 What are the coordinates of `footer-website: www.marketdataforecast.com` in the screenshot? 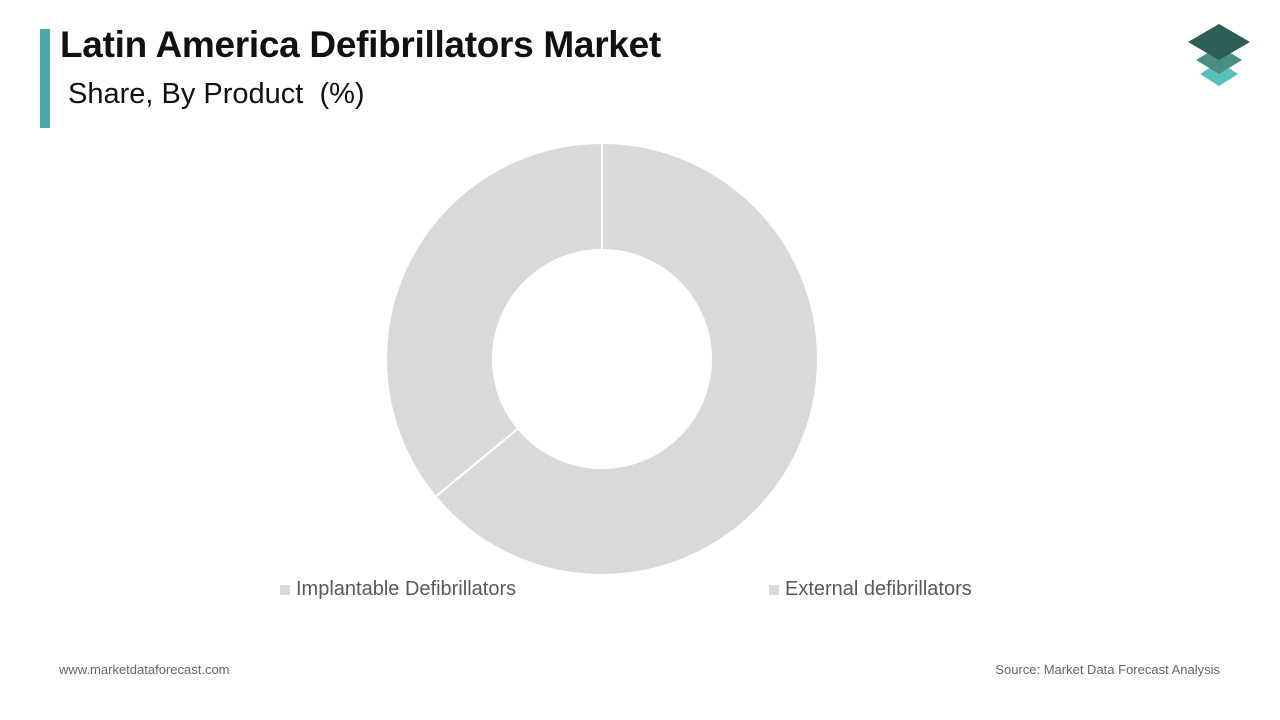 It's located at (144, 669).